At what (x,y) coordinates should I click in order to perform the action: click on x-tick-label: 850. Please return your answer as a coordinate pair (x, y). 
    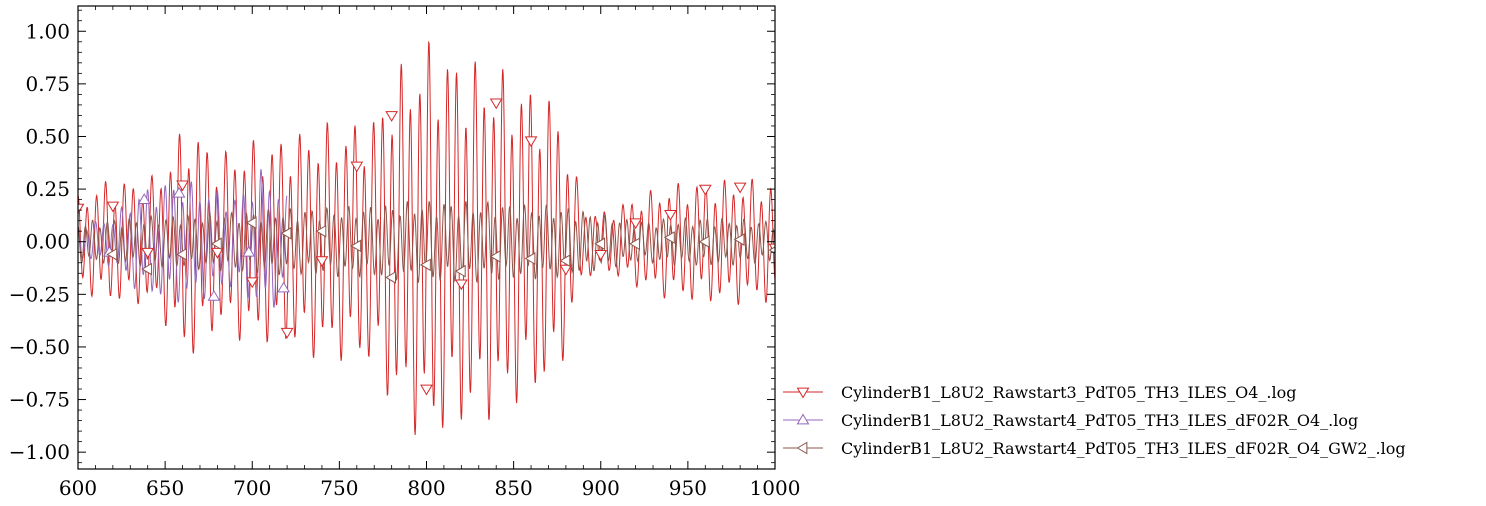
    Looking at the image, I should click on (514, 488).